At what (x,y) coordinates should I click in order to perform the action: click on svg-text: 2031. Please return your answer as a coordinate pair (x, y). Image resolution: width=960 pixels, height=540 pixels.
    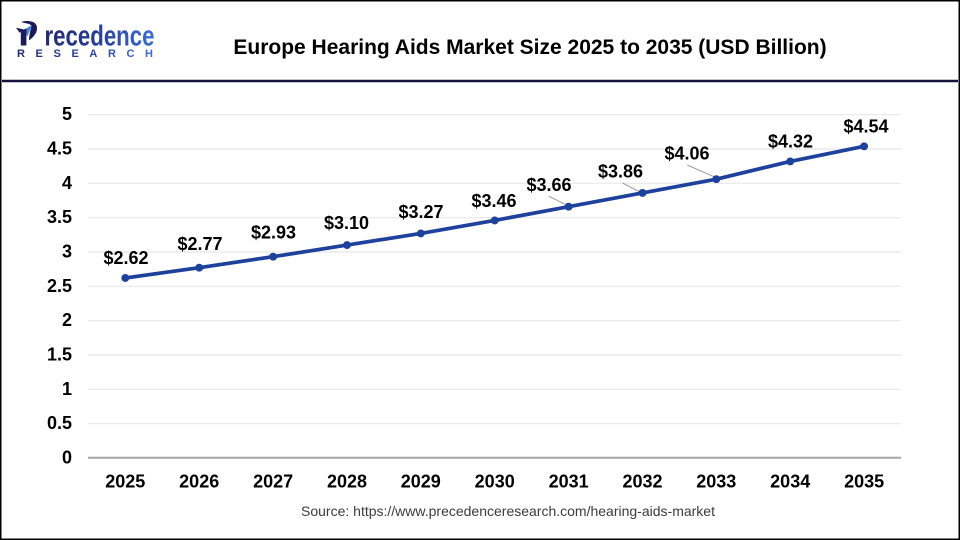
    Looking at the image, I should click on (569, 482).